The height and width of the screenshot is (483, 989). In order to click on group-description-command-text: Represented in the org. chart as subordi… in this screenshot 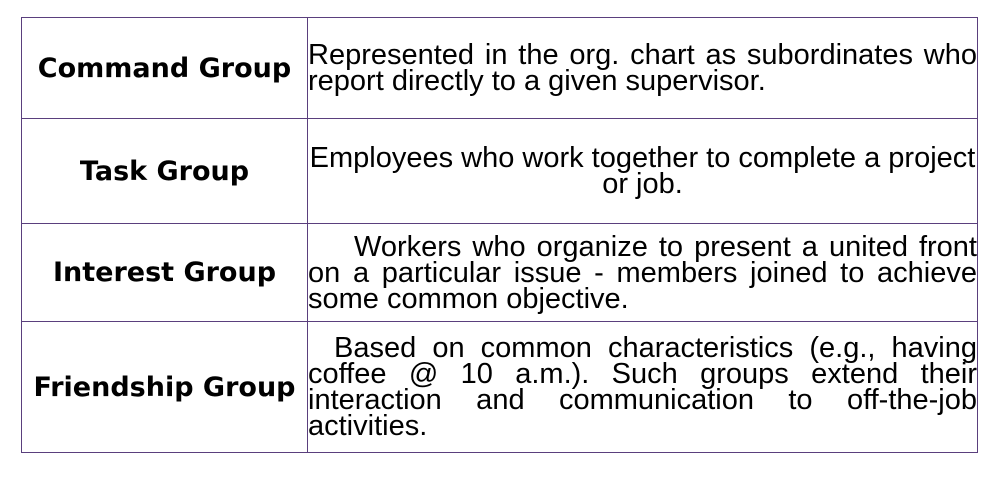, I will do `click(642, 68)`.